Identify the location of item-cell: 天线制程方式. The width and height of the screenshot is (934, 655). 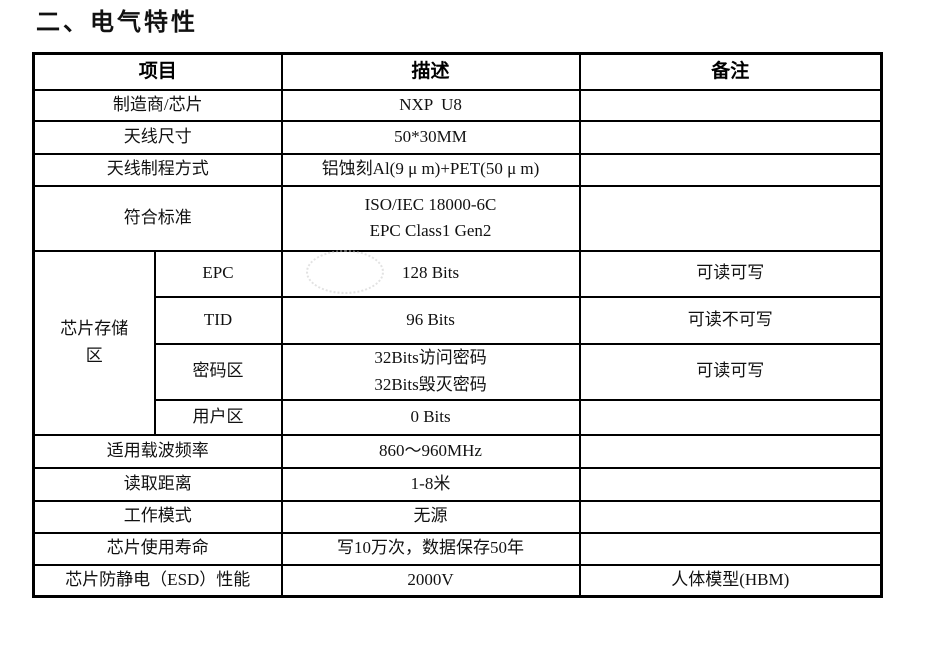
(157, 169).